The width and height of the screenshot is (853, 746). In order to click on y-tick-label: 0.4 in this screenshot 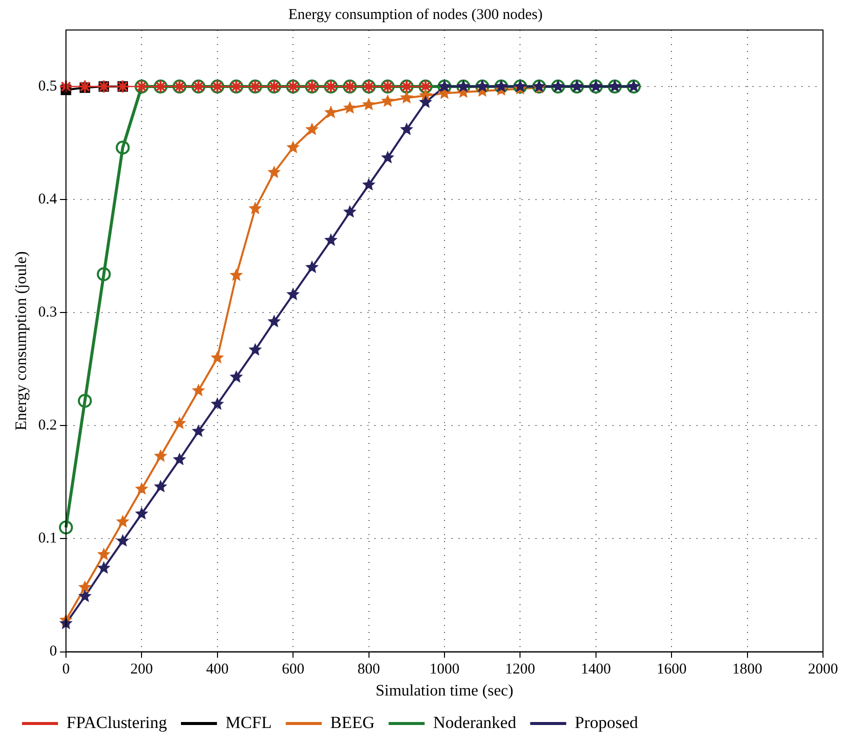, I will do `click(48, 200)`.